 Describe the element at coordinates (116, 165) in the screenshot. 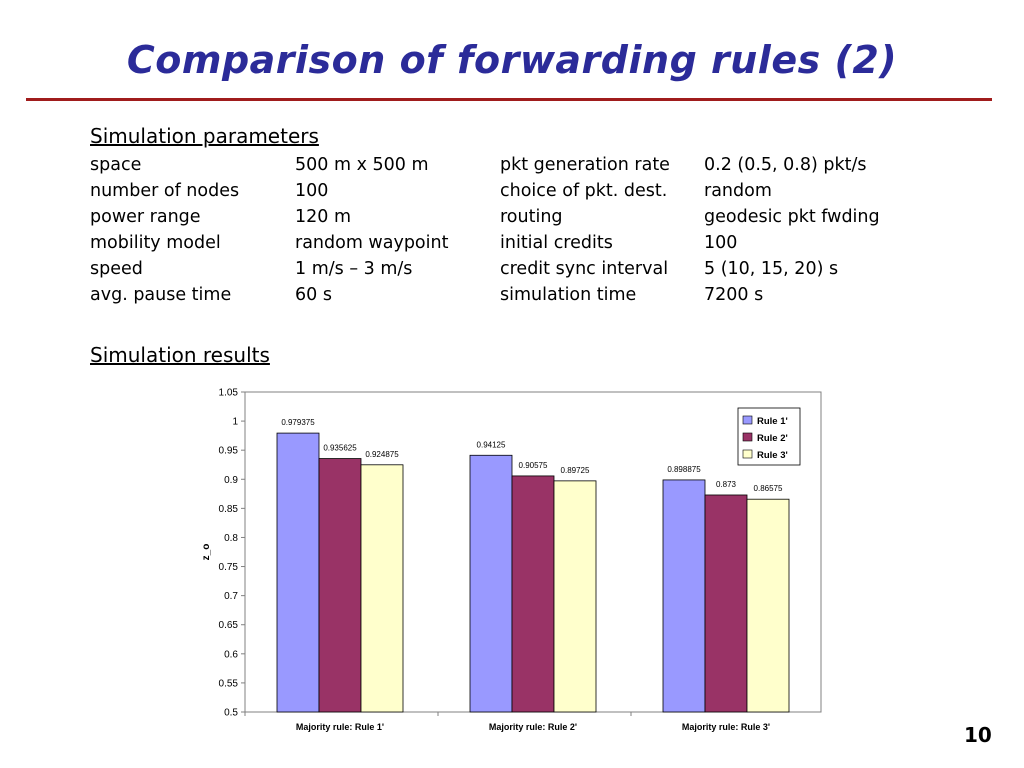

I see `param-key: space` at that location.